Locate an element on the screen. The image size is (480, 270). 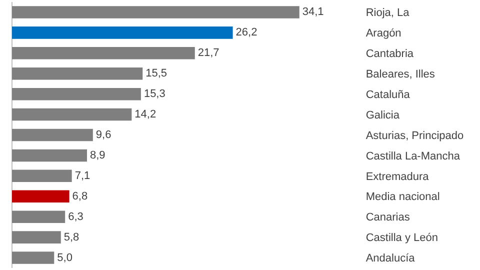
data-label: 5,8 is located at coordinates (72, 237).